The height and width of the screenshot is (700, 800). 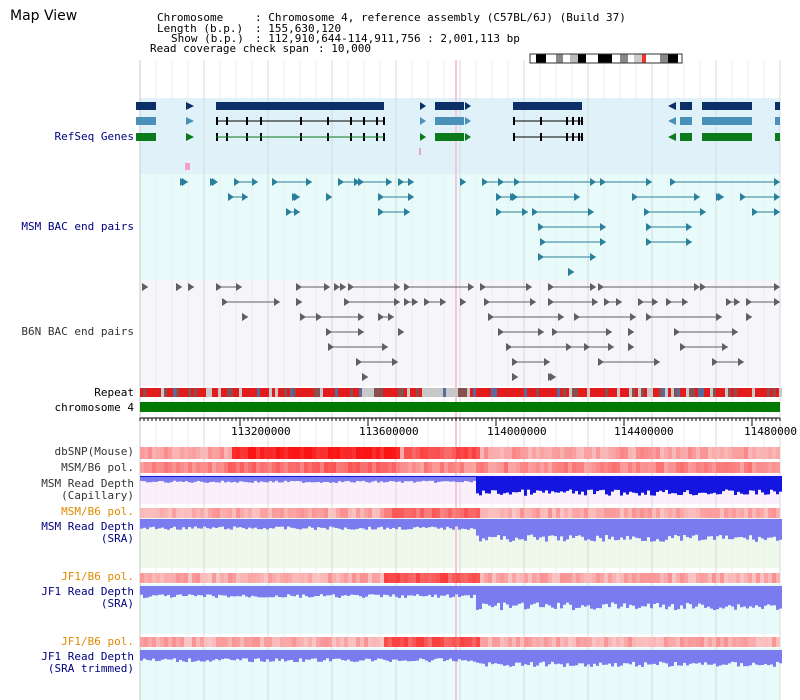 I want to click on track-label-refseq: RefSeq Genes, so click(x=94, y=136).